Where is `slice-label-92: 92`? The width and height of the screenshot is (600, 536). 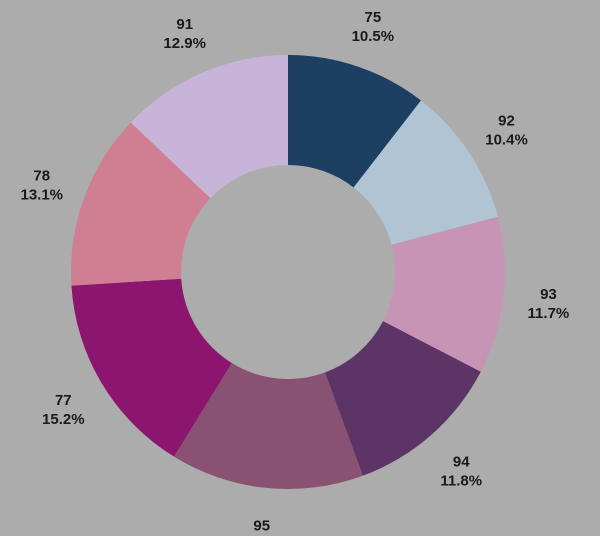 slice-label-92: 92 is located at coordinates (506, 120).